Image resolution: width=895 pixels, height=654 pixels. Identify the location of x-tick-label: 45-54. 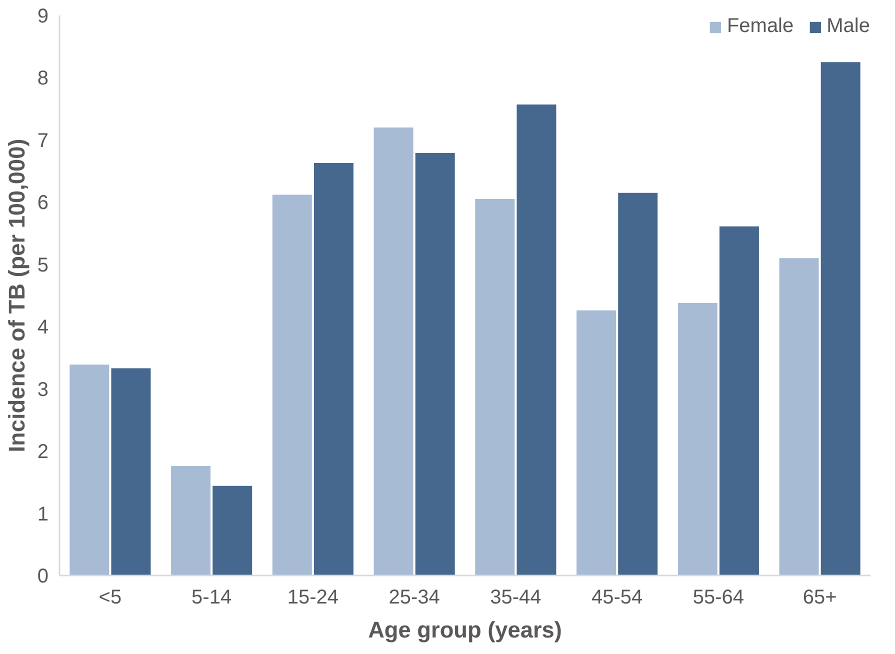
(617, 597).